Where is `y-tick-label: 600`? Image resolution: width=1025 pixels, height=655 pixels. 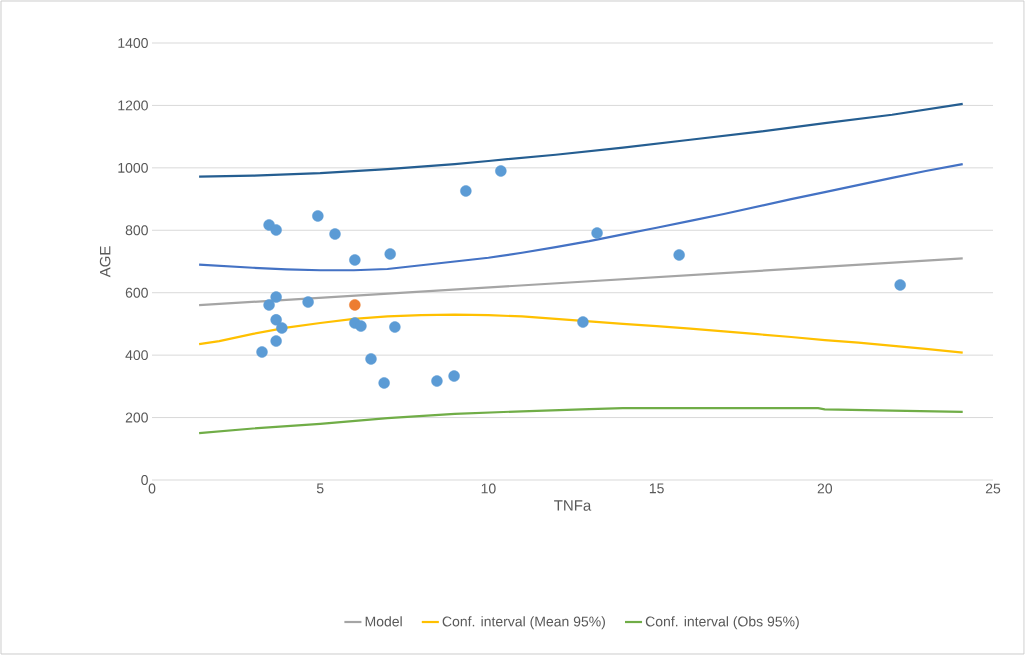
y-tick-label: 600 is located at coordinates (136, 292).